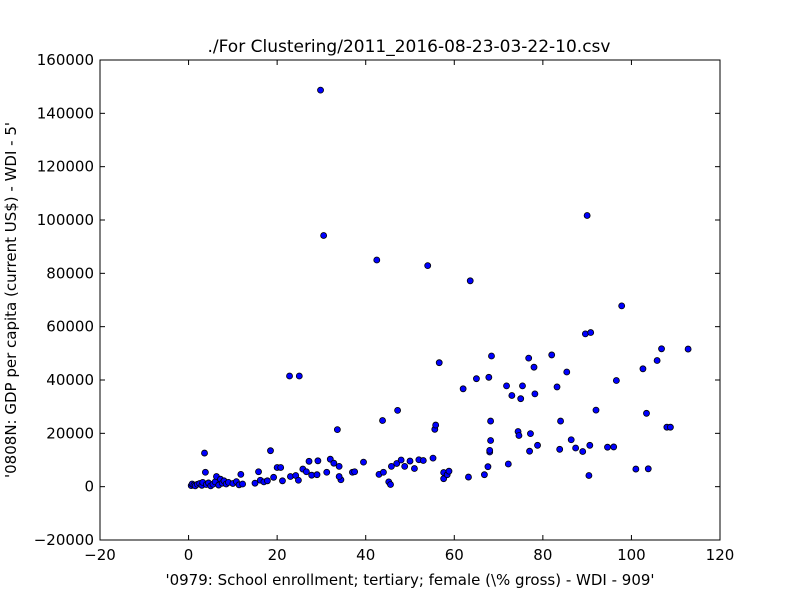 The height and width of the screenshot is (600, 800). What do you see at coordinates (542, 555) in the screenshot?
I see `x-tick-label: 80` at bounding box center [542, 555].